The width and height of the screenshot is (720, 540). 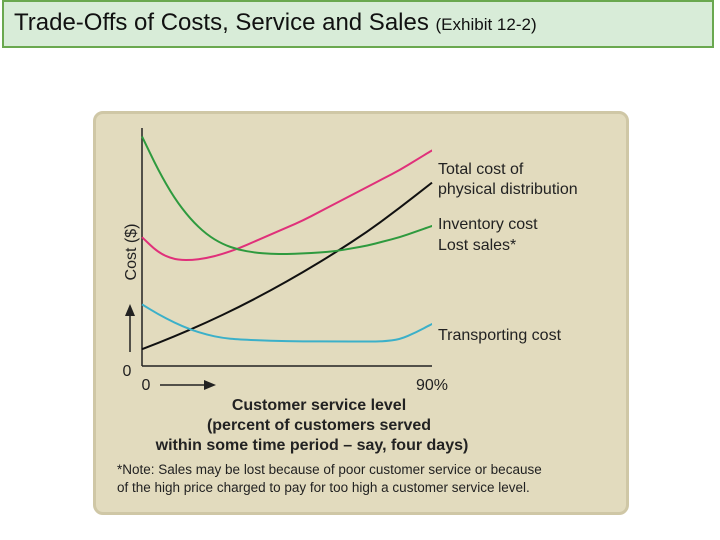 What do you see at coordinates (486, 24) in the screenshot?
I see `page-subtitle: (Exhibit 12-2)` at bounding box center [486, 24].